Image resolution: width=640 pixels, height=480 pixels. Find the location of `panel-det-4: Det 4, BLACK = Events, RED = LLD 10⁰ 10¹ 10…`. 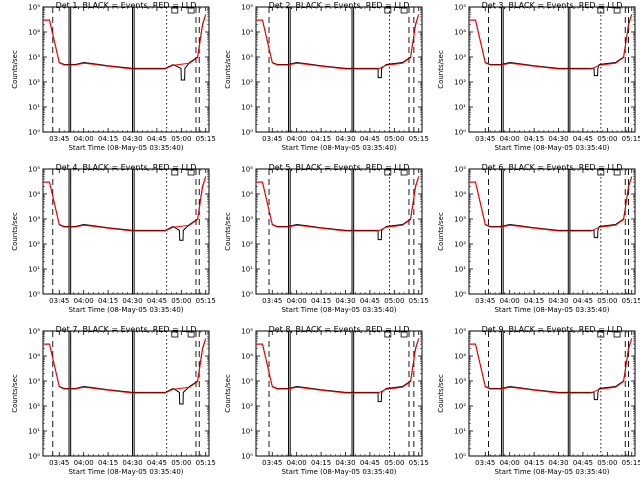

panel-det-4: Det 4, BLACK = Events, RED = LLD 10⁰ 10¹ 10… is located at coordinates (113, 238).